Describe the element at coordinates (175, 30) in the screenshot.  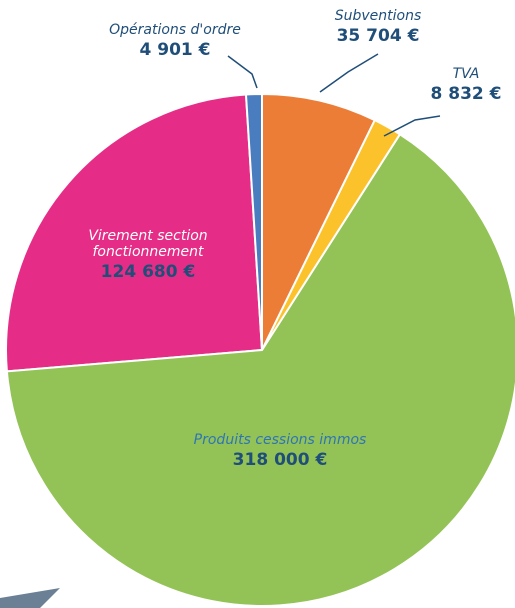
I see `category-name: Opérations d'ordre` at that location.